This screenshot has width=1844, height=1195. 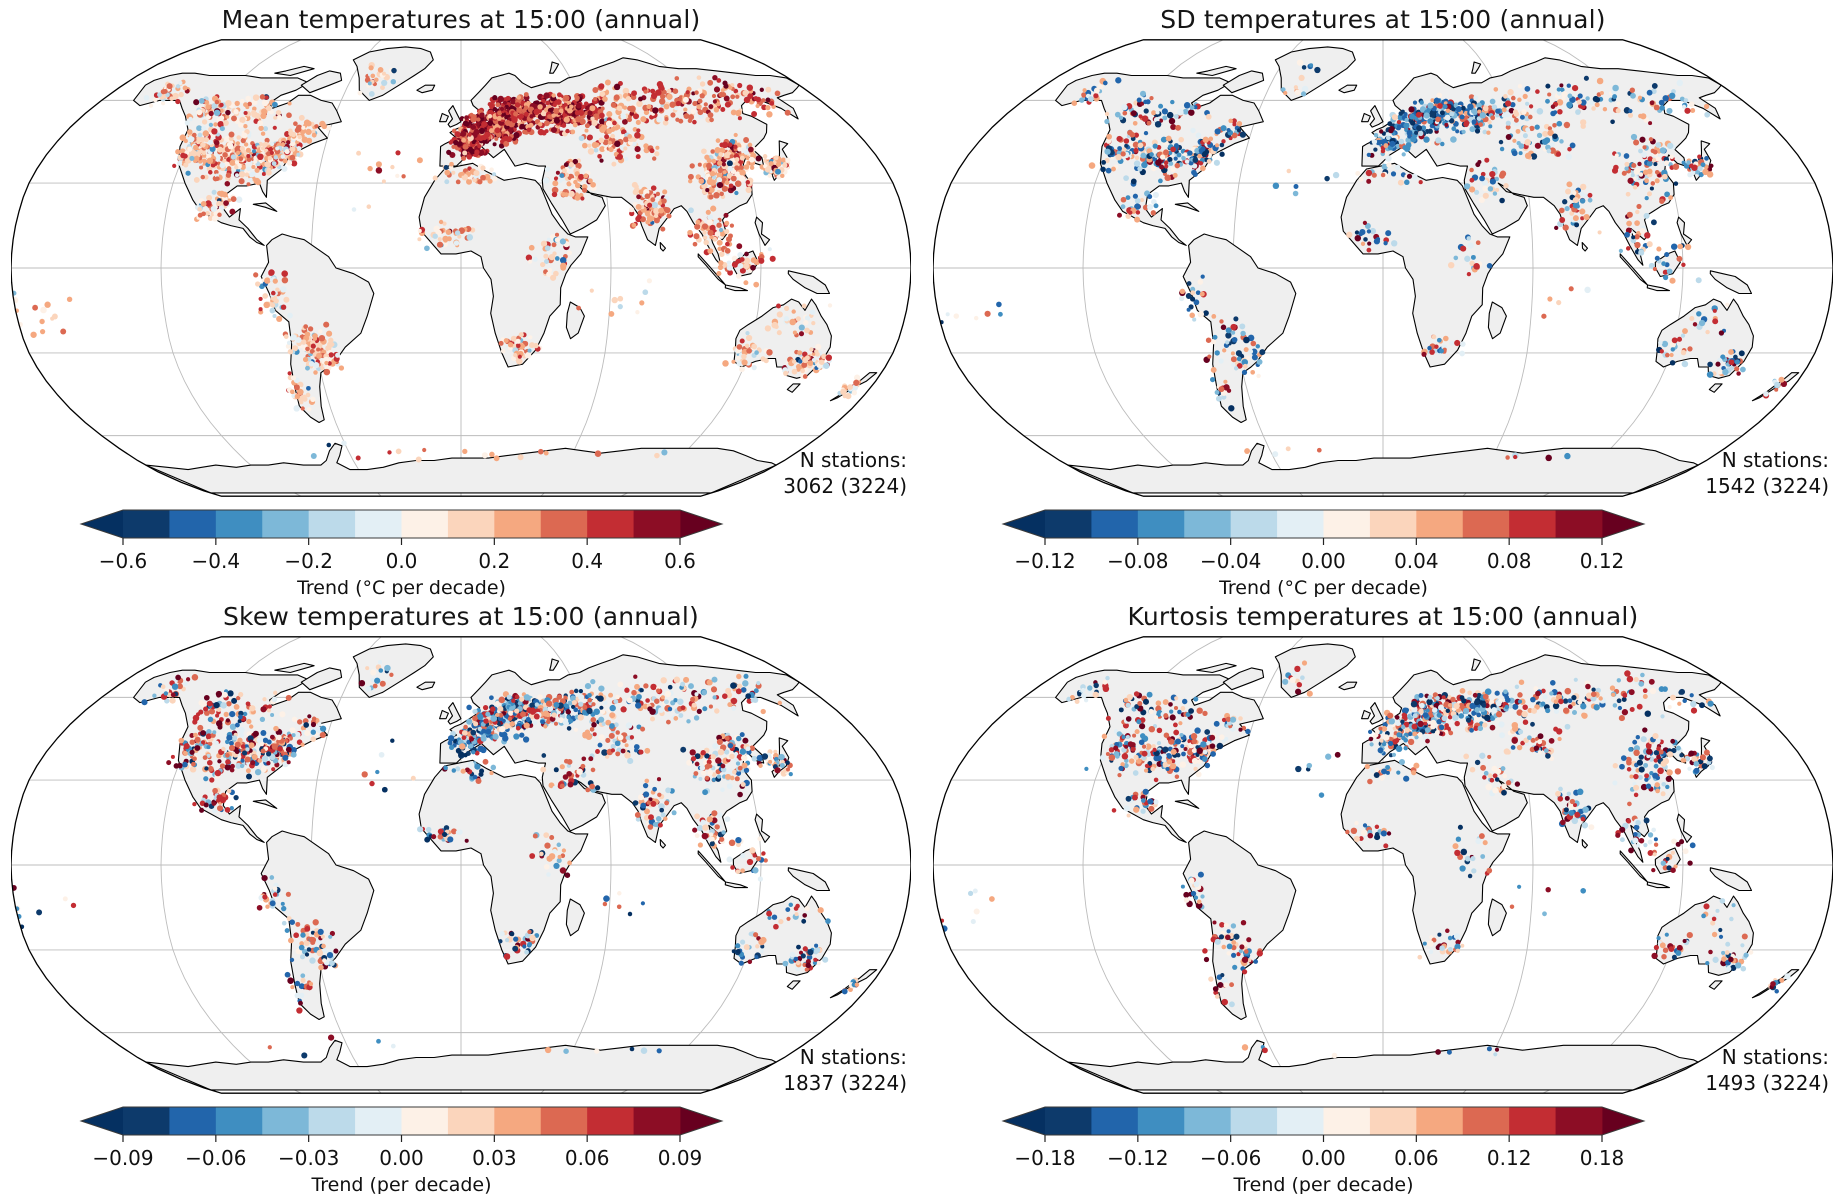 What do you see at coordinates (461, 19) in the screenshot?
I see `panel-title-mean: Mean temperatures at 15:00 (annual)` at bounding box center [461, 19].